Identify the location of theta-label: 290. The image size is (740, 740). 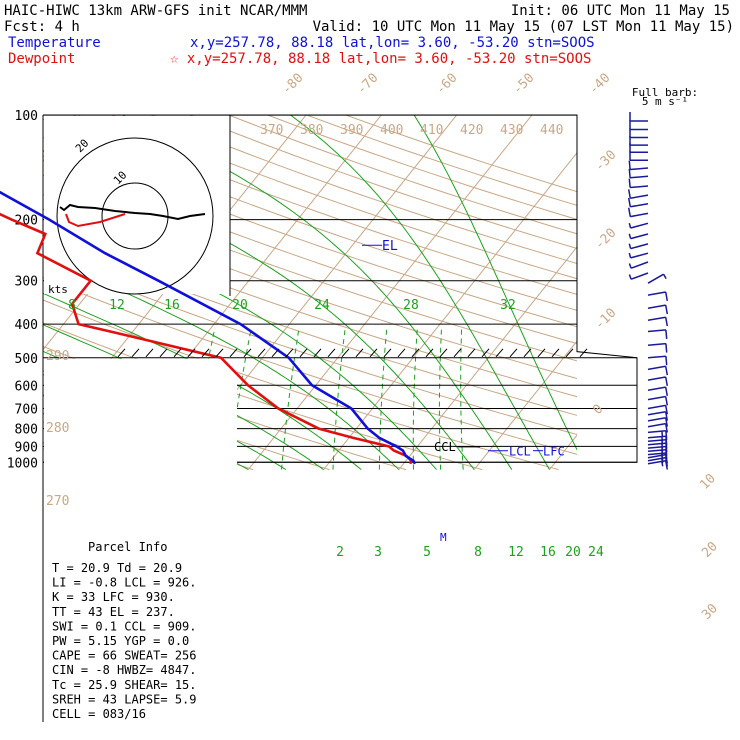
(57, 356).